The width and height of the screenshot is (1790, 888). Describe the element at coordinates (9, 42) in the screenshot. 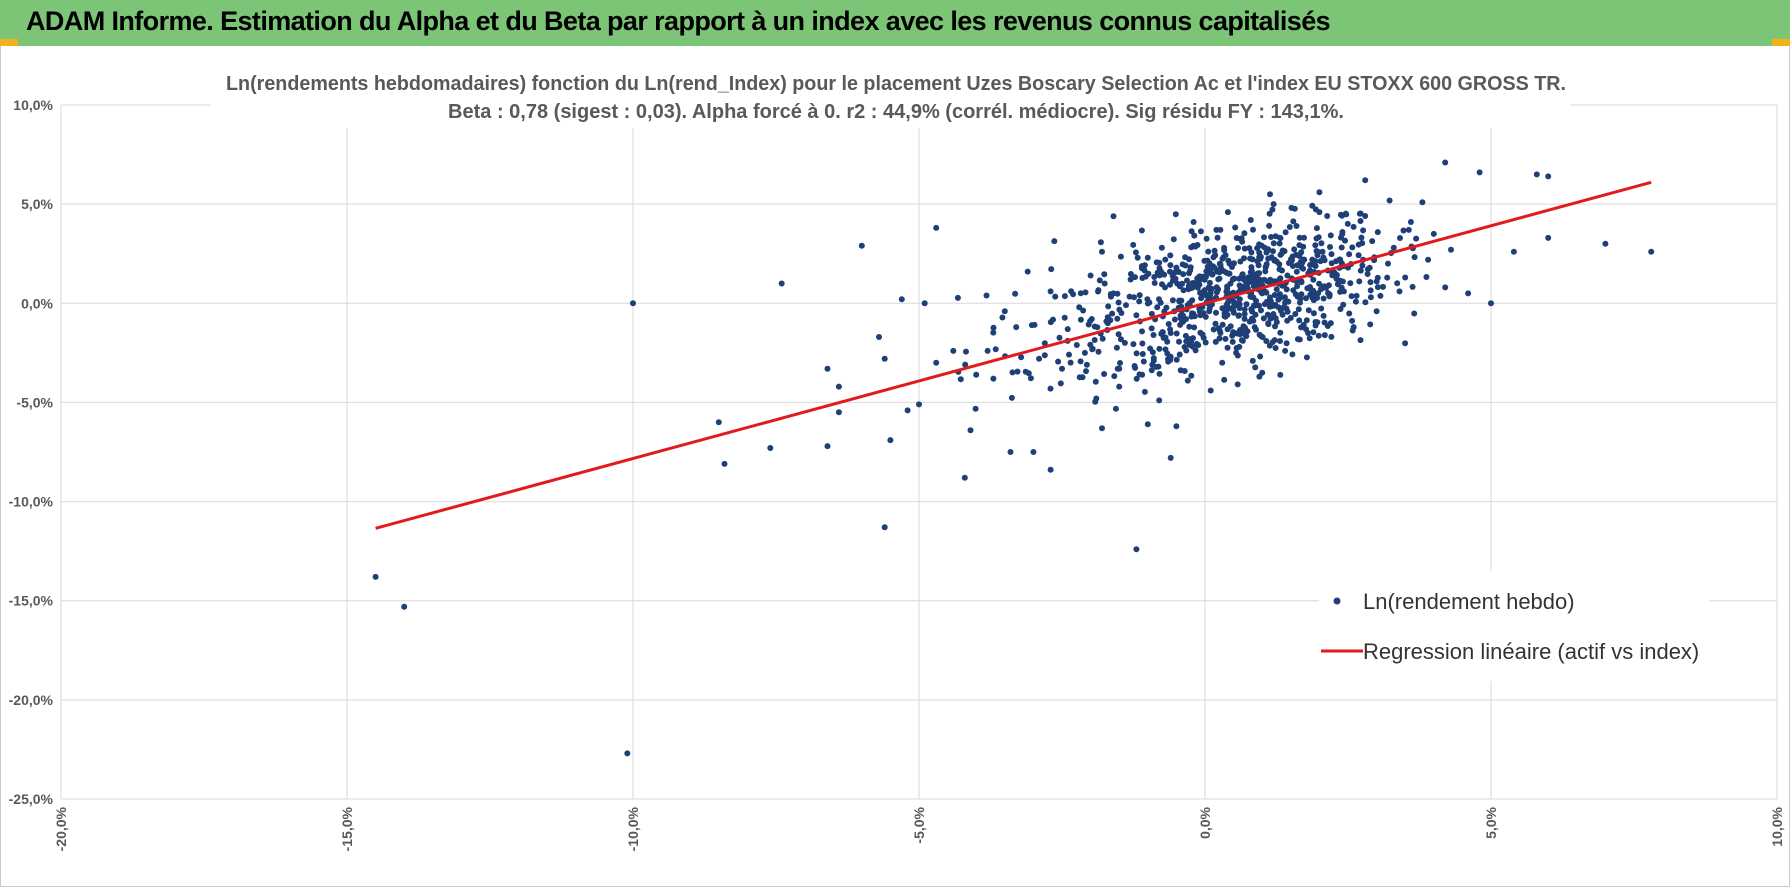

I see `corner-marker-left` at that location.